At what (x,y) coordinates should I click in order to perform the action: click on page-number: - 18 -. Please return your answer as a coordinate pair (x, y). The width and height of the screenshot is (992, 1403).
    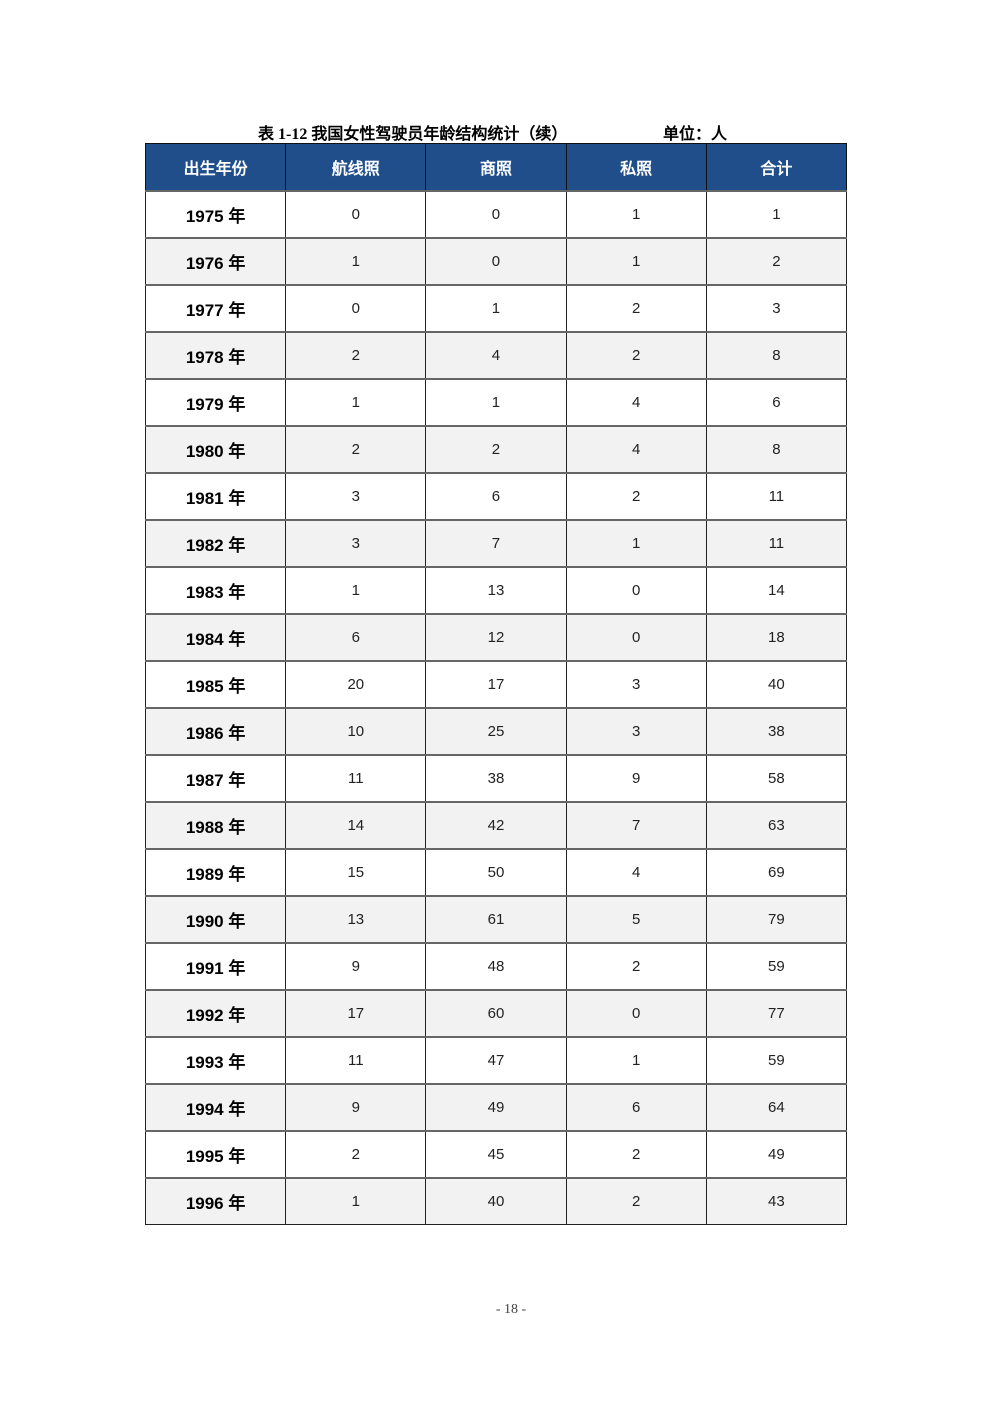
    Looking at the image, I should click on (511, 1309).